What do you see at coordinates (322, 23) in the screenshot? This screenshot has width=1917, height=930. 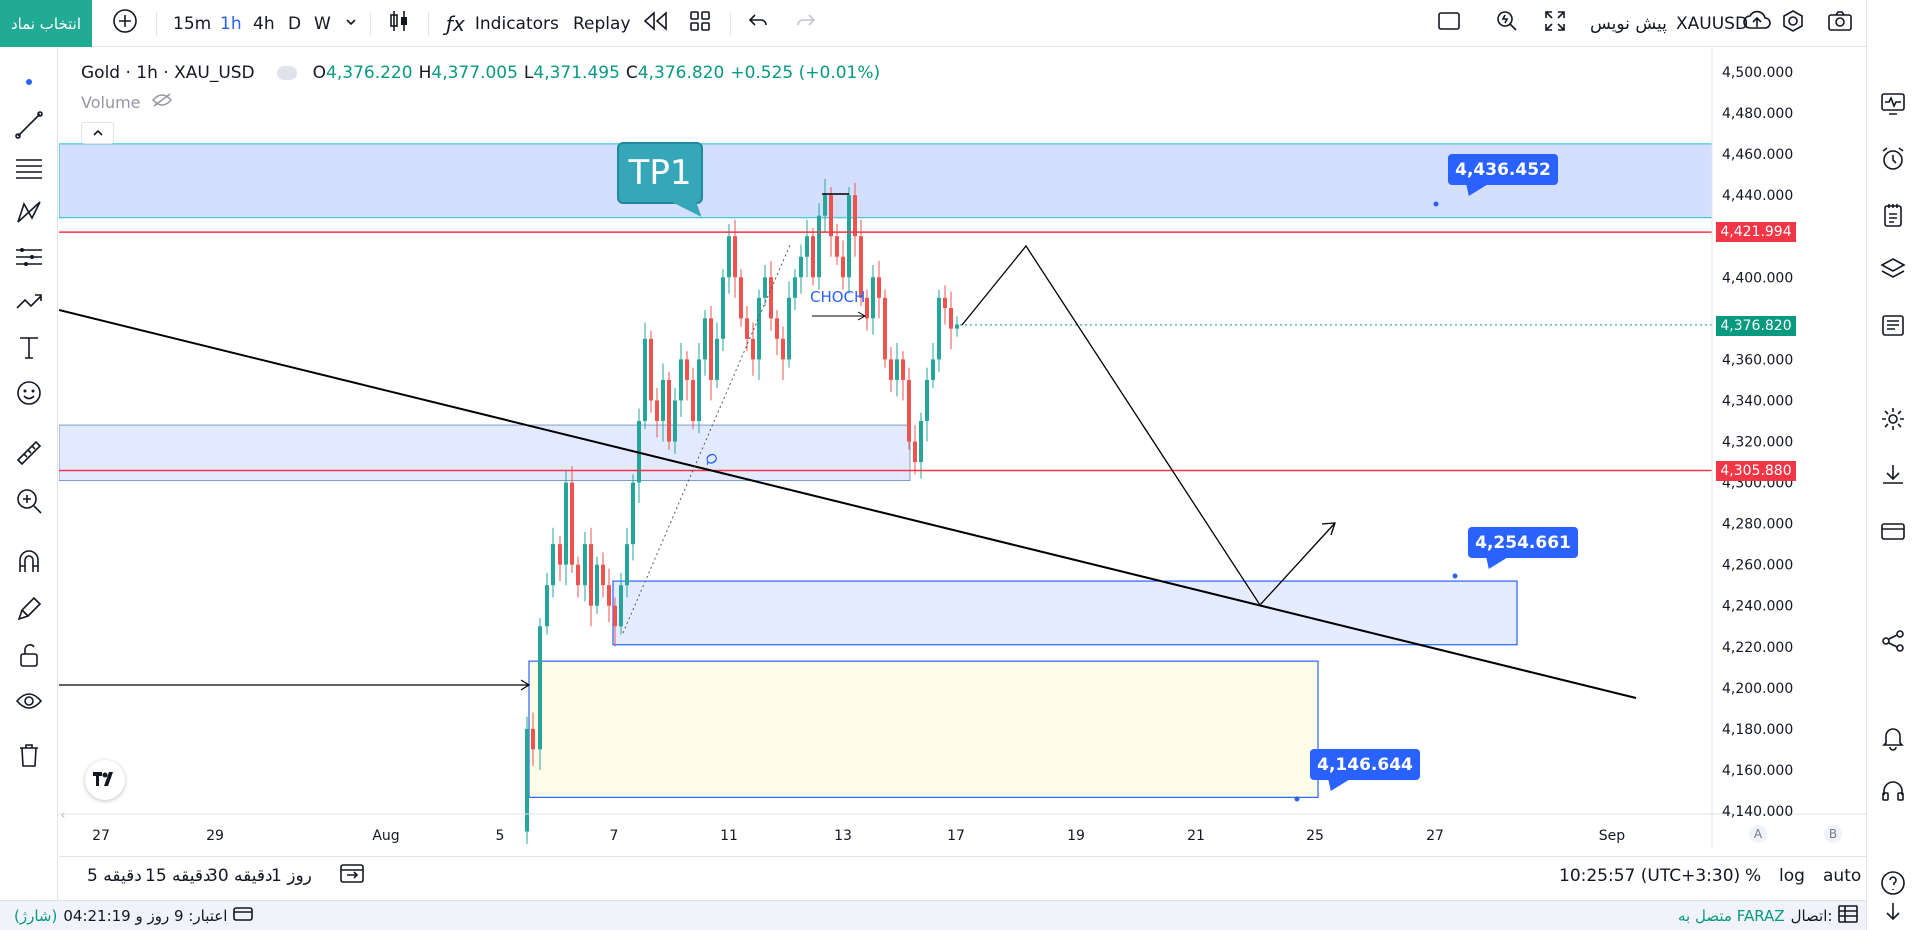 I see `interval-w: W` at bounding box center [322, 23].